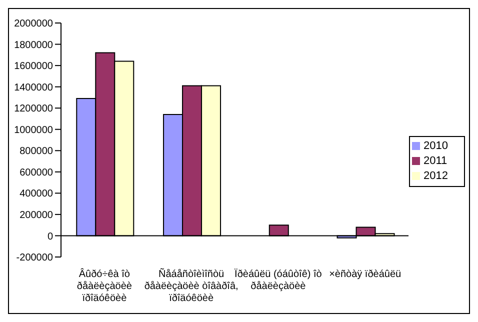 Image resolution: width=478 pixels, height=322 pixels. Describe the element at coordinates (34, 88) in the screenshot. I see `y-tick-label: 1400000` at that location.